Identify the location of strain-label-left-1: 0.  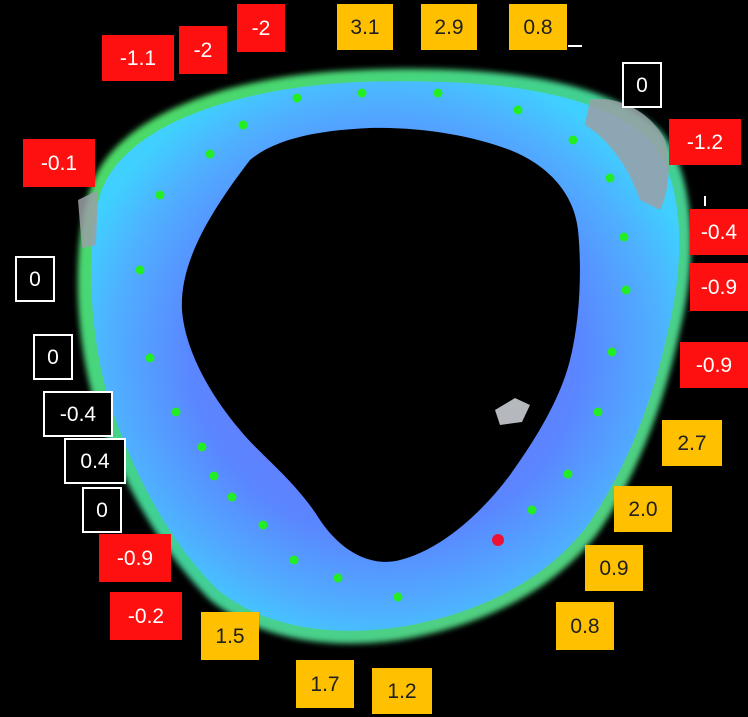
(102, 510).